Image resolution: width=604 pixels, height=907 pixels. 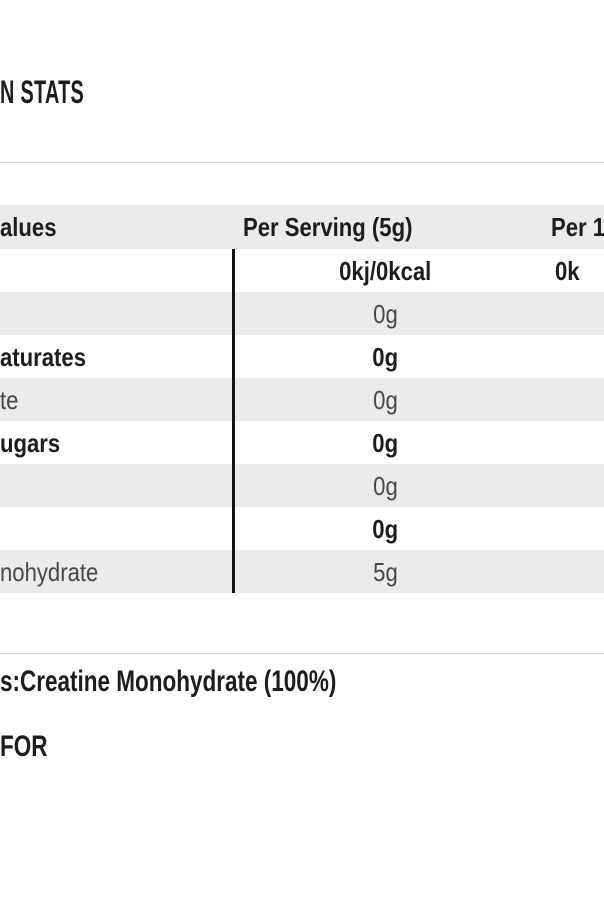 I want to click on suitable-for-heading: FOR, so click(x=24, y=746).